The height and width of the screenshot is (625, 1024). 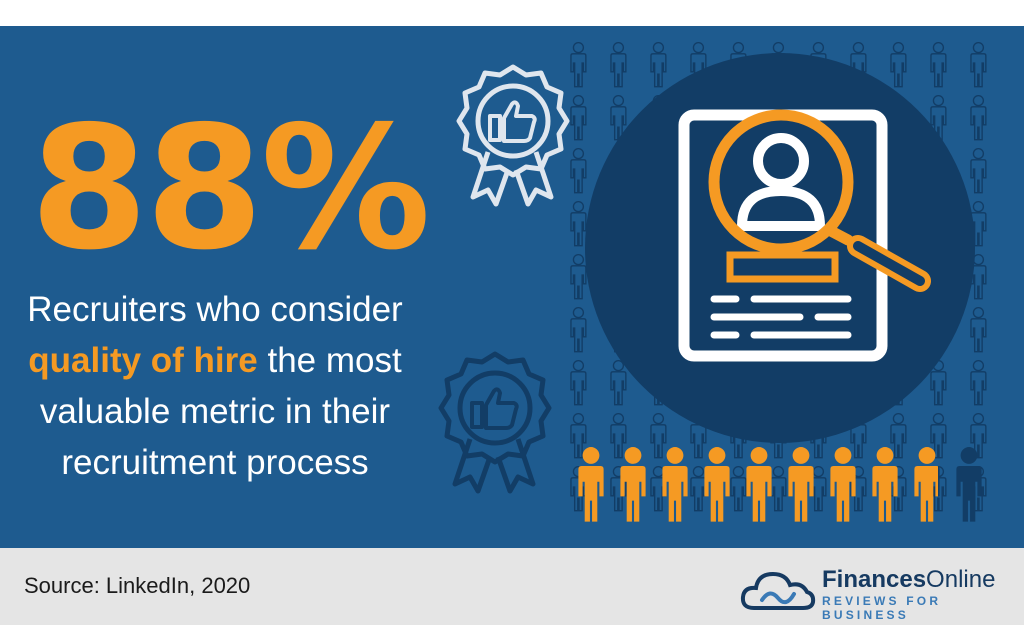 I want to click on magnifier-icon, so click(x=819, y=200).